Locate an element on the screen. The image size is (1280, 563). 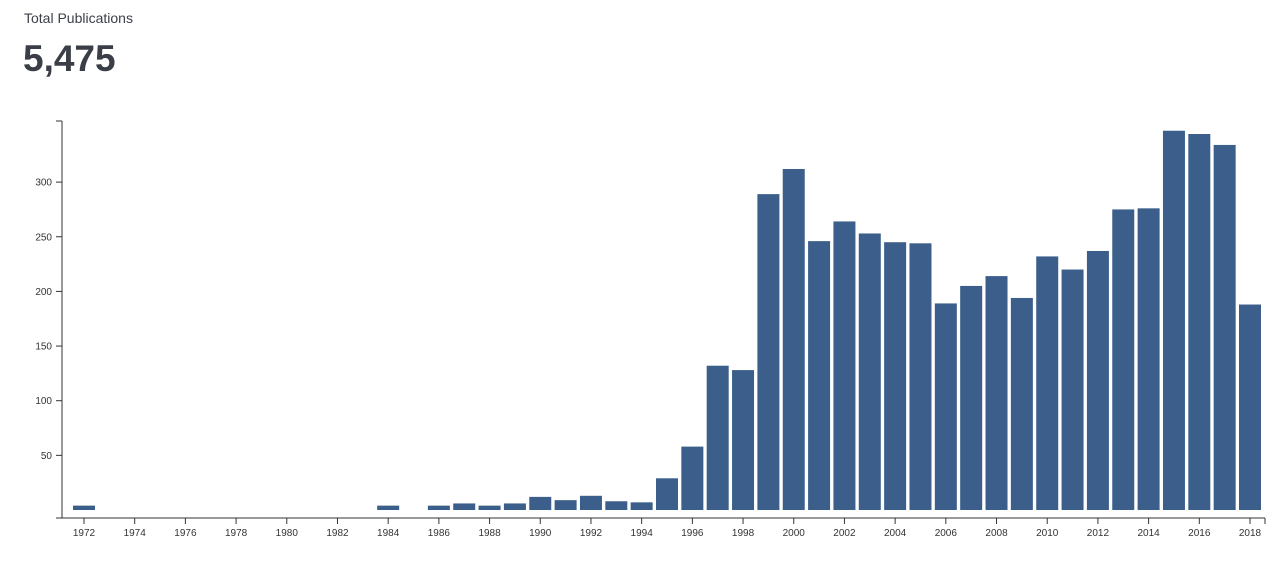
bar-1997 is located at coordinates (717, 437).